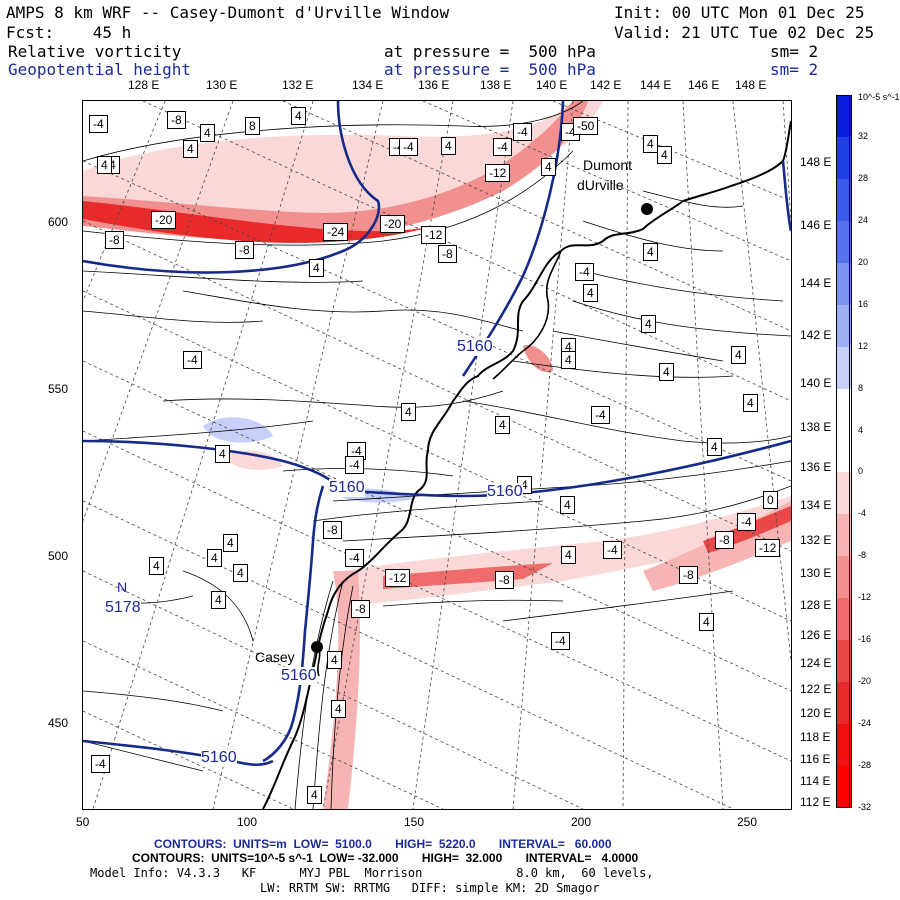 This screenshot has height=900, width=900. What do you see at coordinates (816, 225) in the screenshot?
I see `latitude-label: 146 E` at bounding box center [816, 225].